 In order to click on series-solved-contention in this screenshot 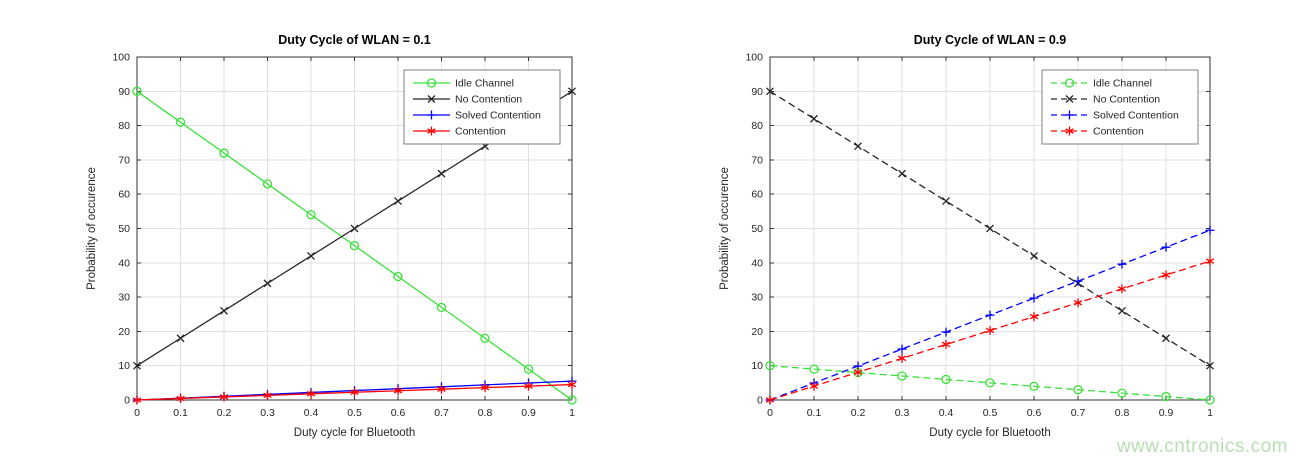, I will do `click(990, 315)`.